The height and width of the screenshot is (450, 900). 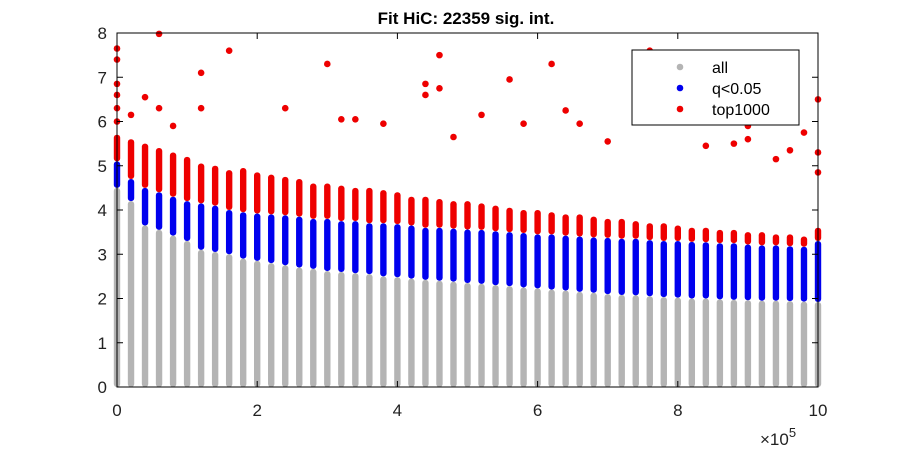 I want to click on legend-marker, so click(x=680, y=109).